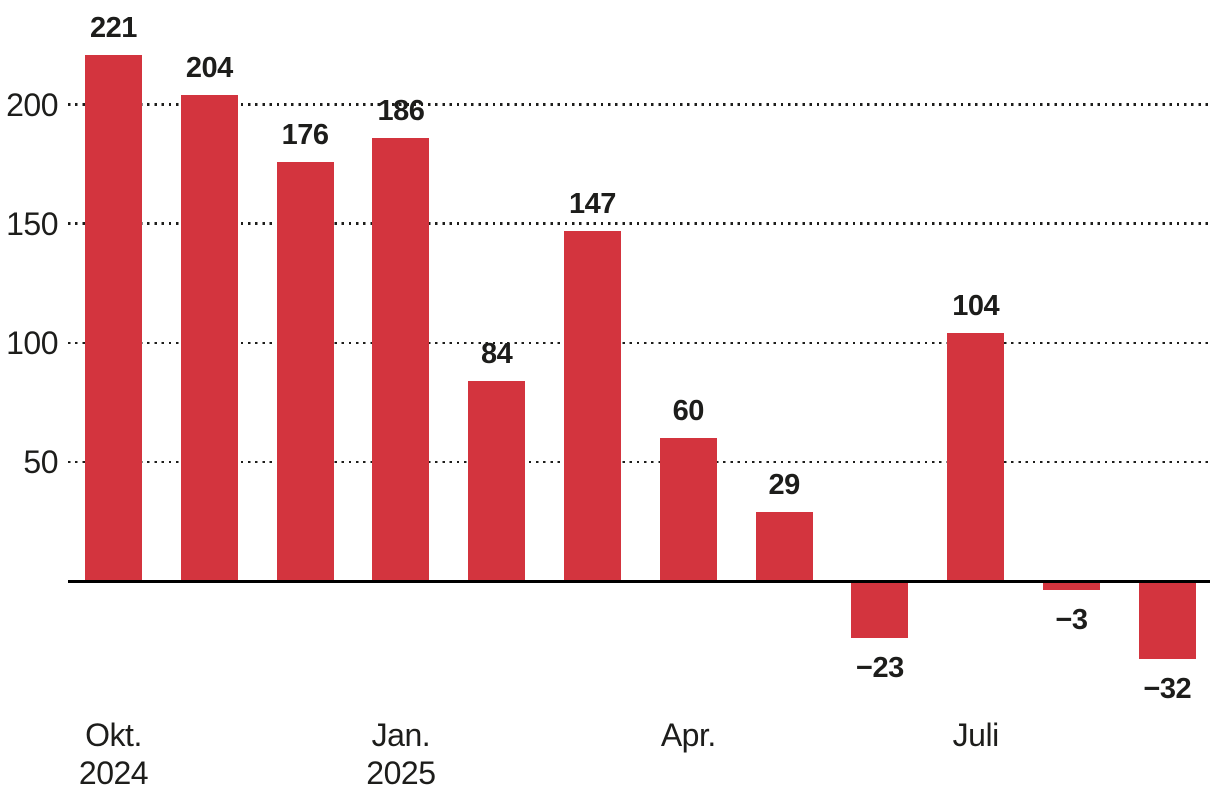 The width and height of the screenshot is (1220, 812). Describe the element at coordinates (401, 735) in the screenshot. I see `x-axis-tick-label-line: Jan.` at that location.